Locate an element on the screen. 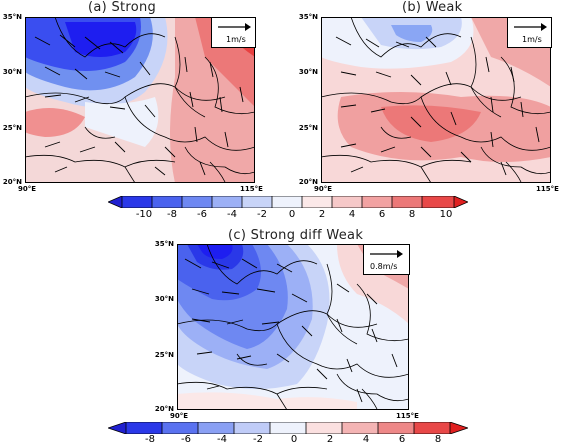 This screenshot has width=567, height=446. panel-b-lat-label: 20°N is located at coordinates (308, 182).